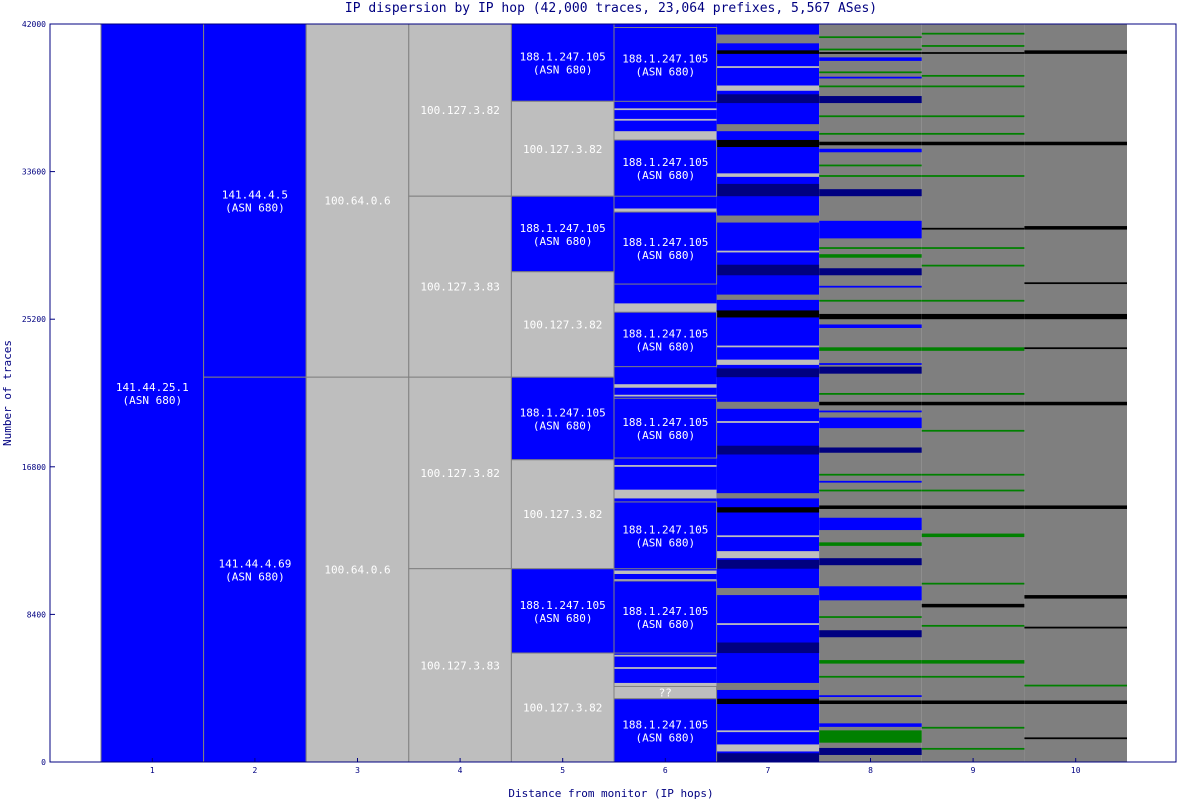 Image resolution: width=1178 pixels, height=800 pixels. Describe the element at coordinates (357, 770) in the screenshot. I see `x-tick-label: 3` at that location.